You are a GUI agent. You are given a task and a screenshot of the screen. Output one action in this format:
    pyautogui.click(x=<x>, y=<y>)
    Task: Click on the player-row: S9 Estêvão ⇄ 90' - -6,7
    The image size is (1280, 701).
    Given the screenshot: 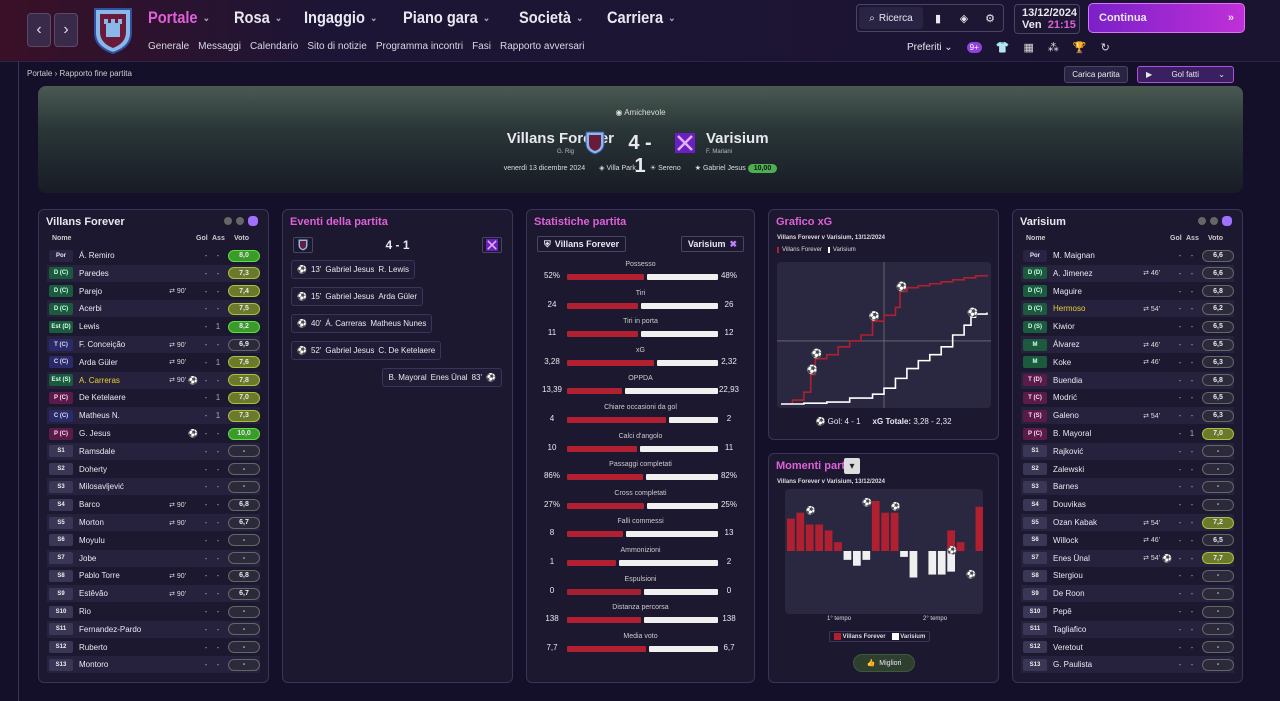 What is the action you would take?
    pyautogui.click(x=153, y=594)
    